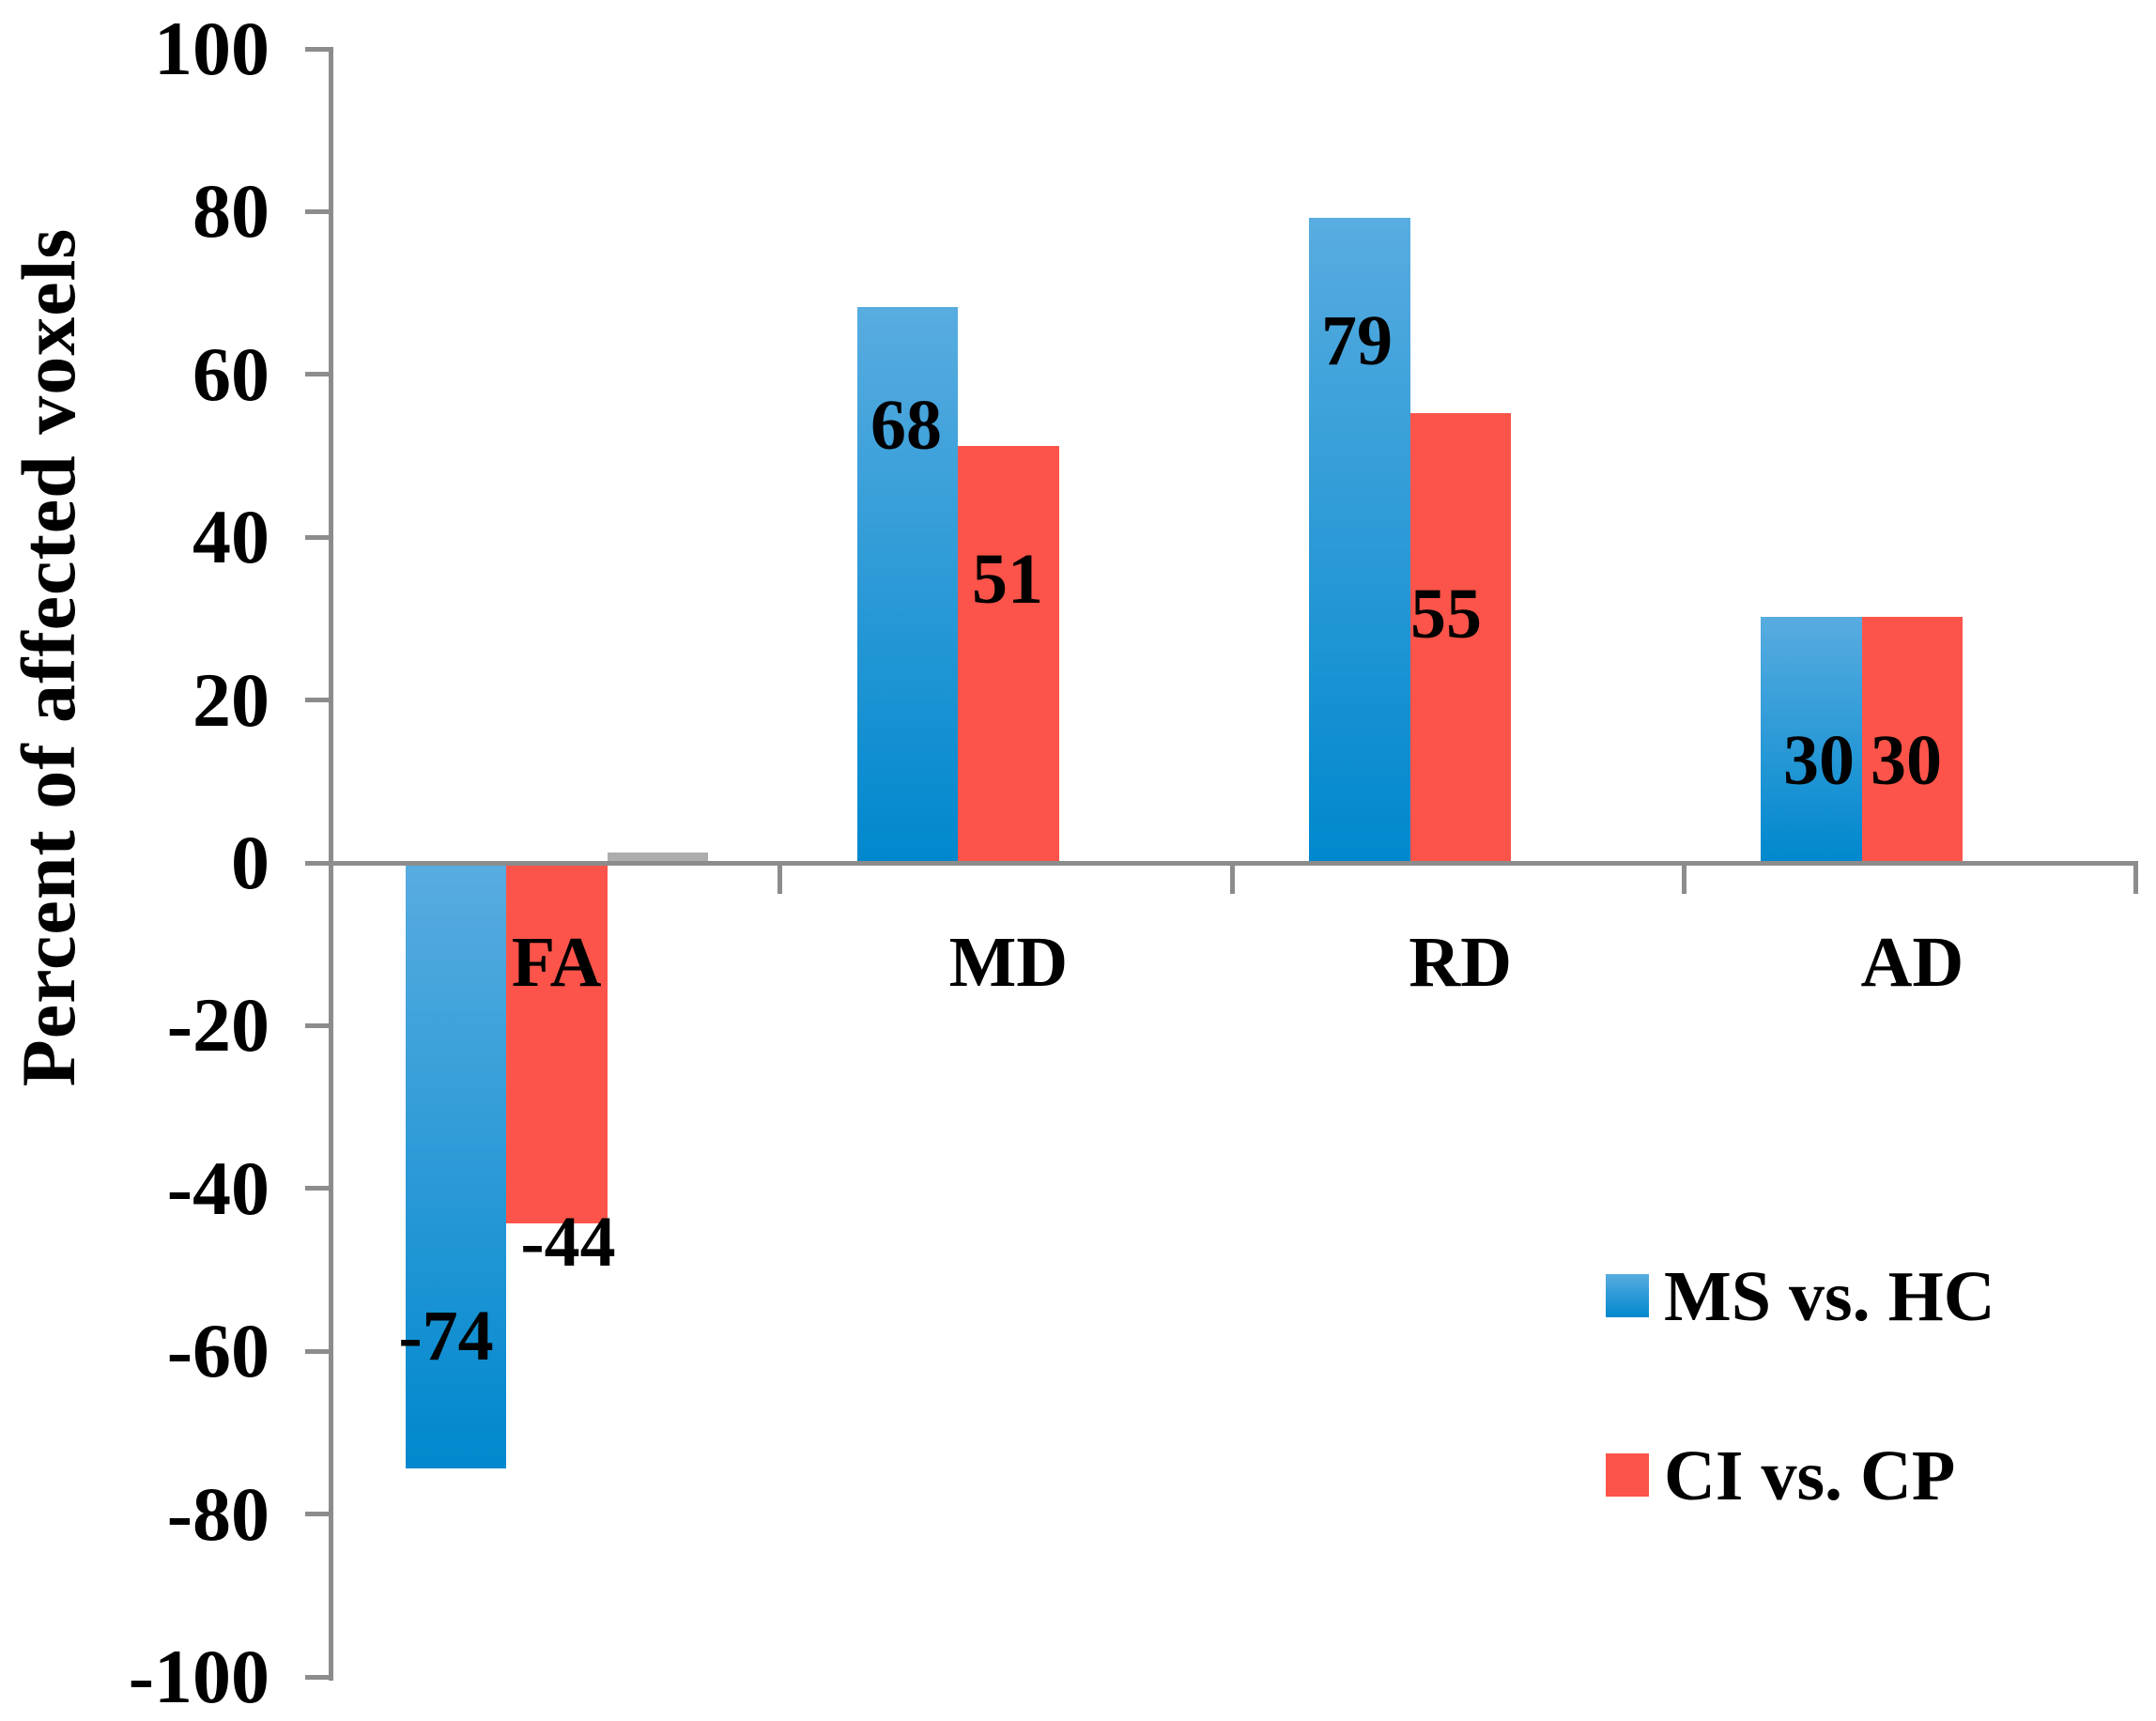  What do you see at coordinates (446, 1336) in the screenshot?
I see `value-label-fa-s0: -74` at bounding box center [446, 1336].